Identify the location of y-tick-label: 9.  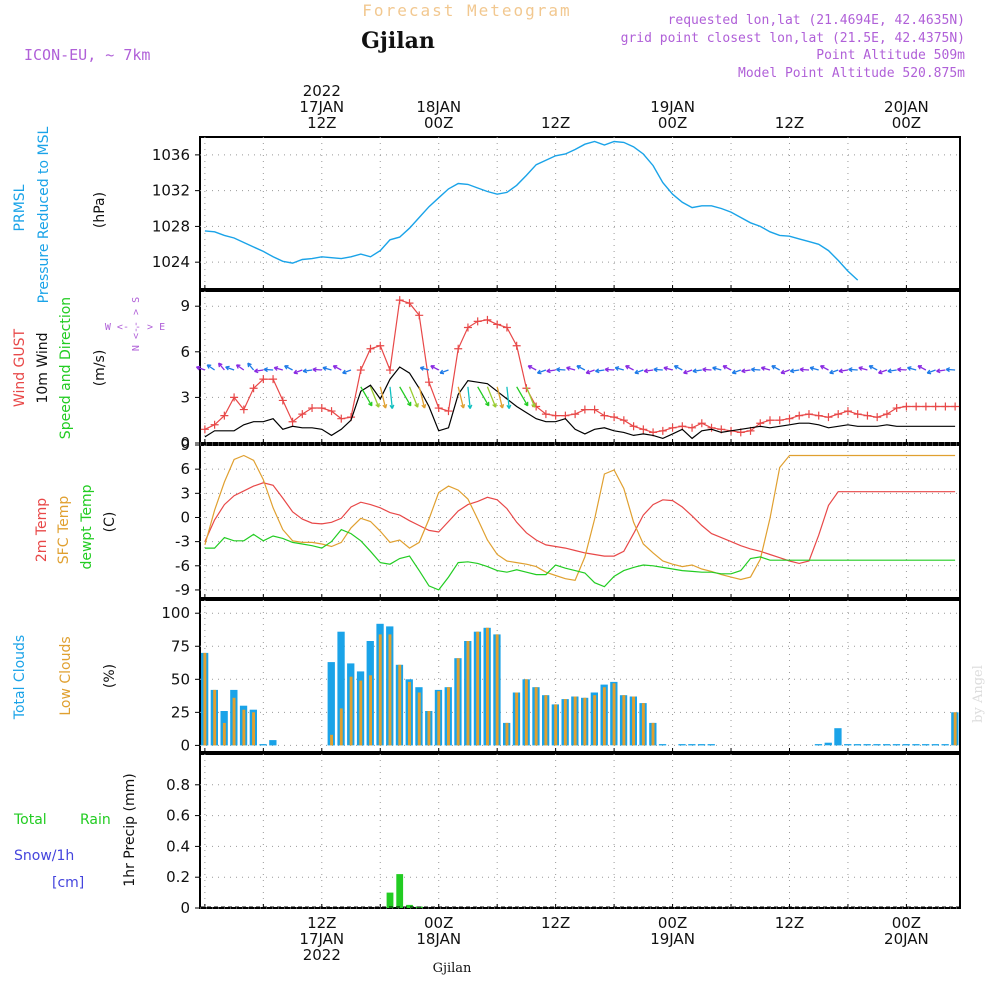
(185, 306).